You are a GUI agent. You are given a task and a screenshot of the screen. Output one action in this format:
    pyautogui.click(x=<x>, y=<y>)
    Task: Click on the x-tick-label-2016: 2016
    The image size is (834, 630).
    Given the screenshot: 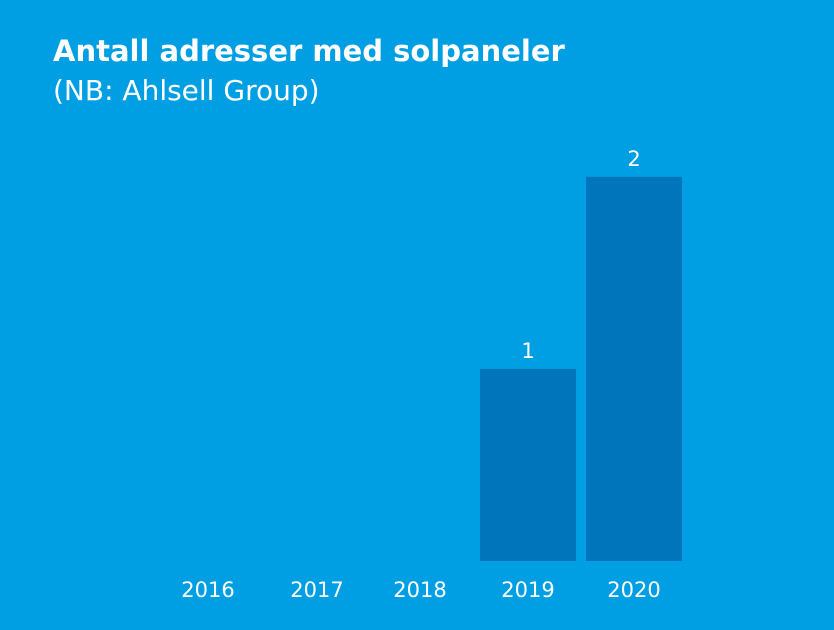 What is the action you would take?
    pyautogui.click(x=207, y=590)
    